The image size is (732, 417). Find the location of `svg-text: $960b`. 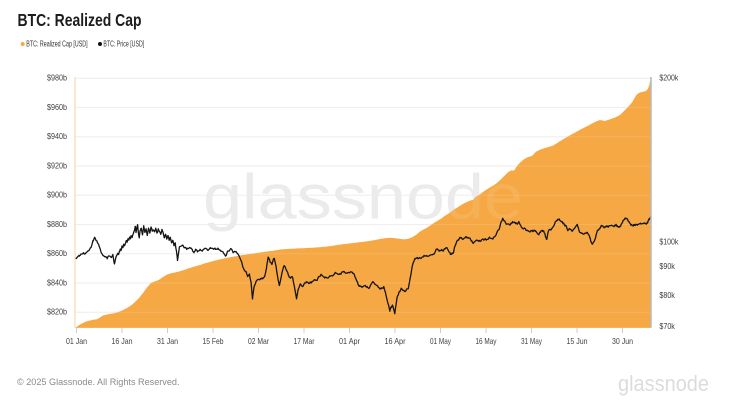

svg-text: $960b is located at coordinates (57, 107).